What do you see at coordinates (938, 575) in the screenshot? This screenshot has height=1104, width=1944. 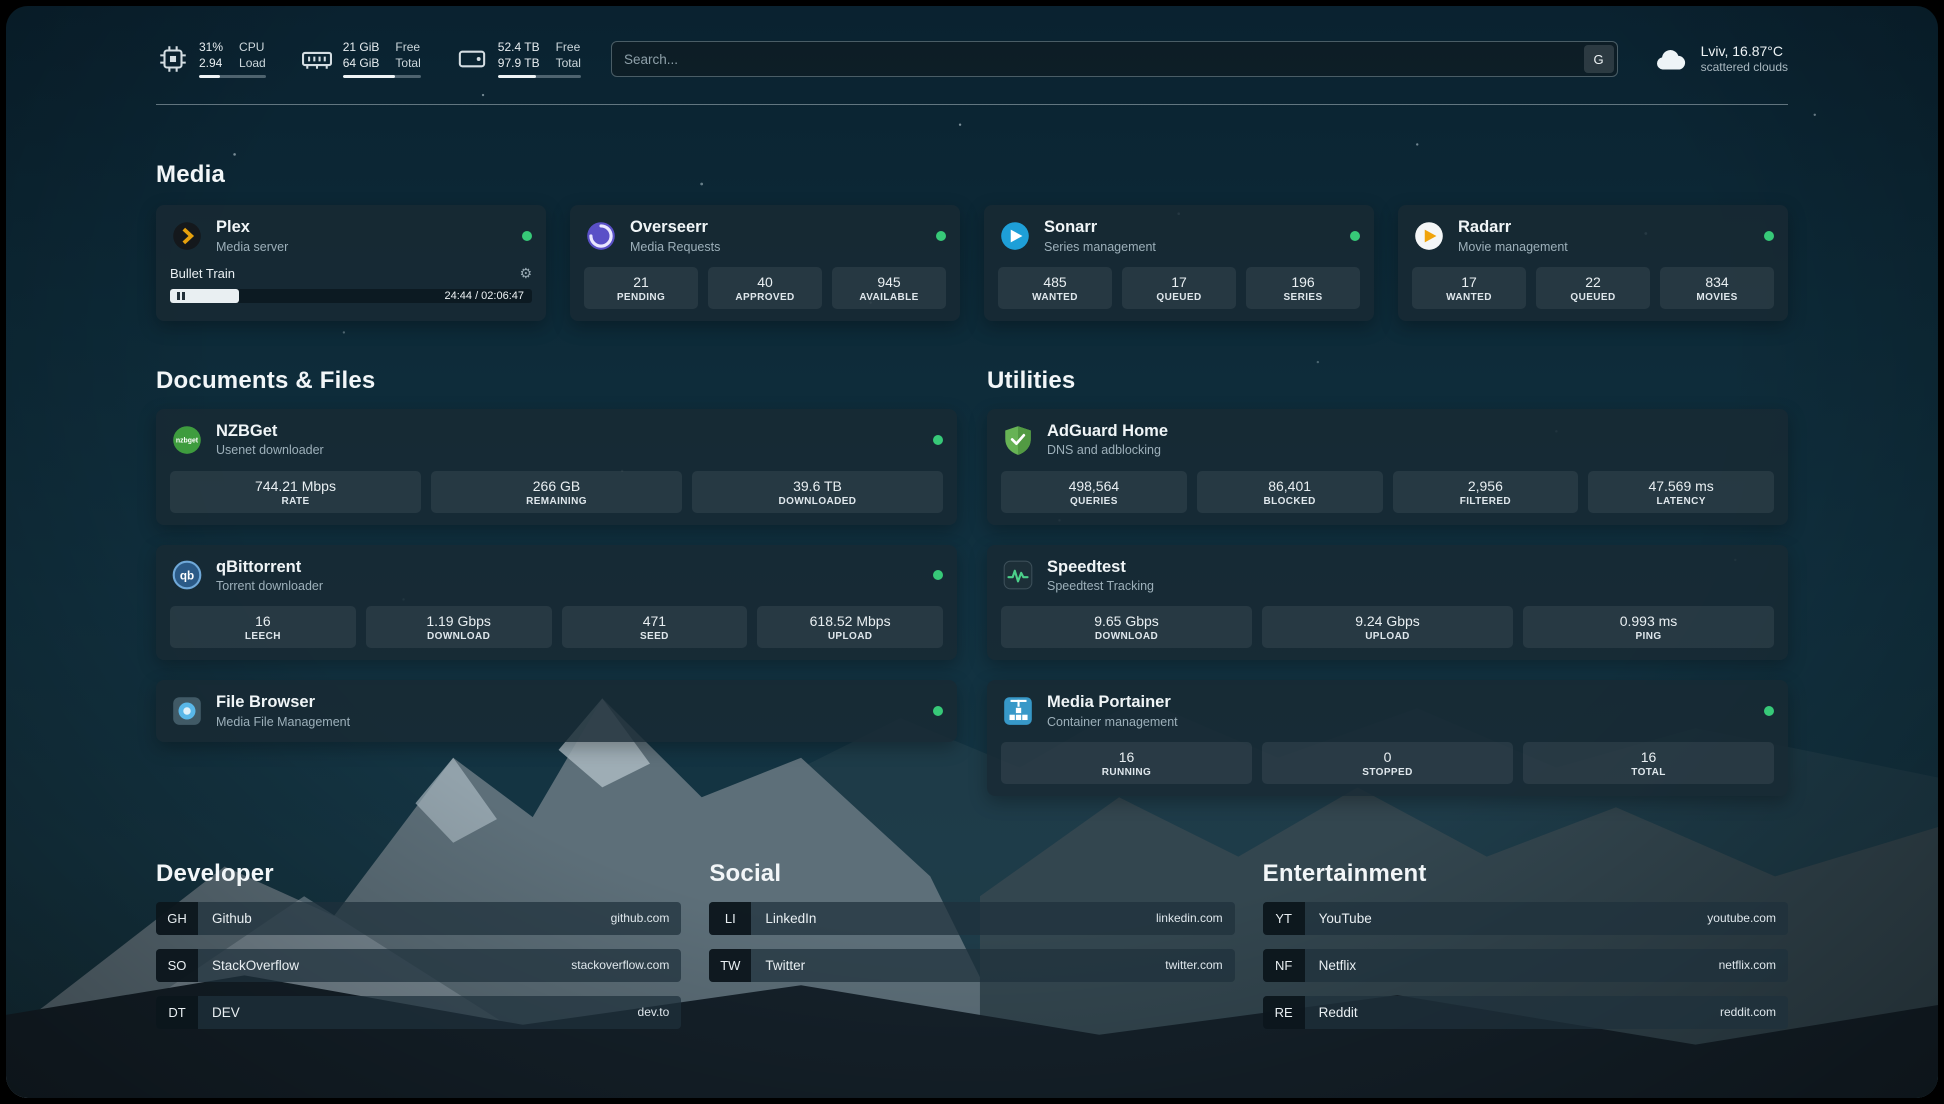 I see `qbittorrent-status-dot` at bounding box center [938, 575].